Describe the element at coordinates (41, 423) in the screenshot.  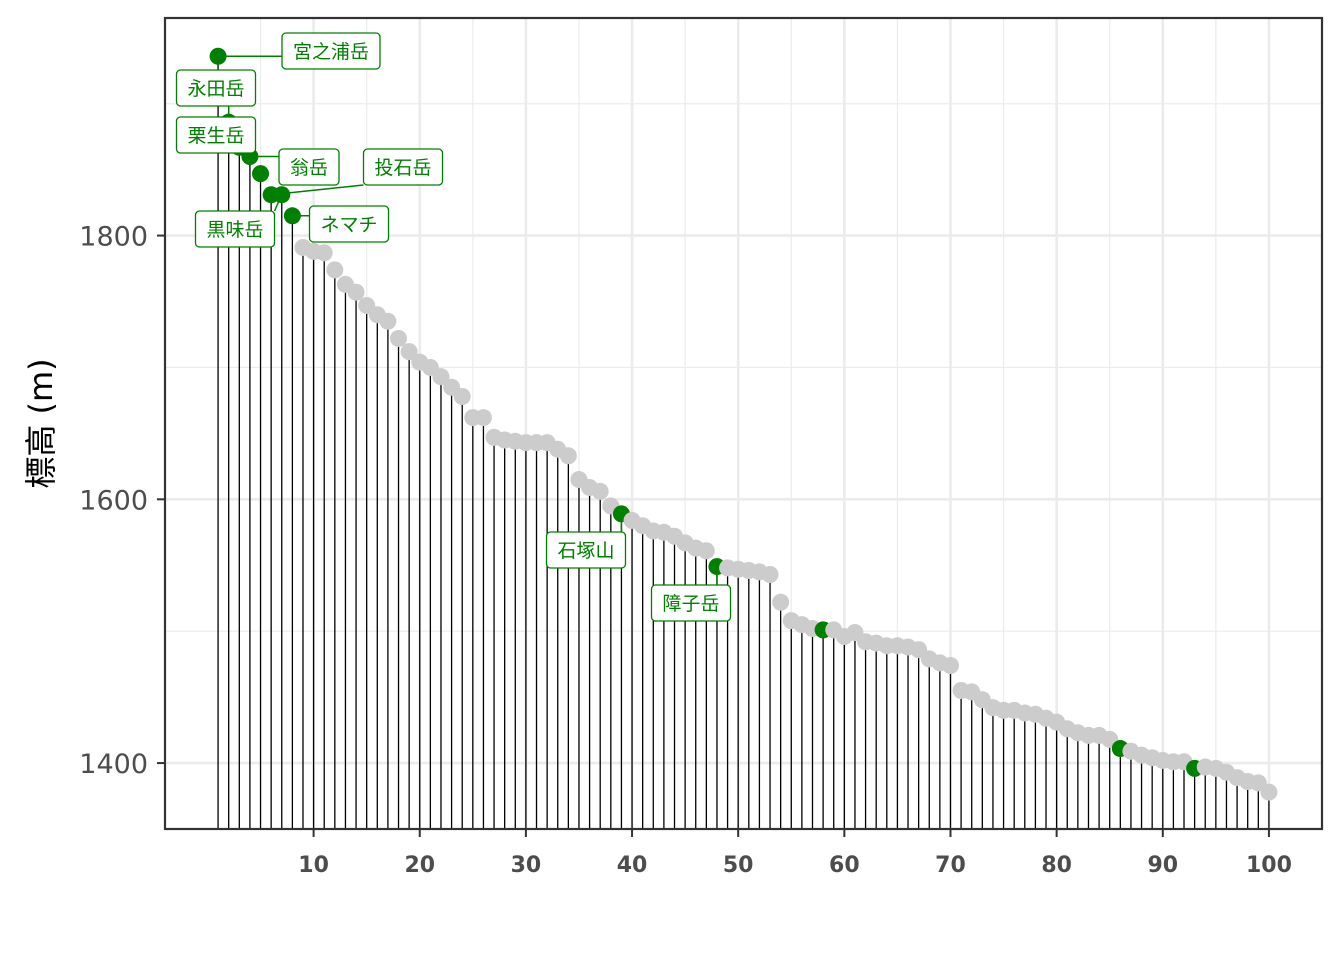
I see `y-axis-title: 標高 (m)` at that location.